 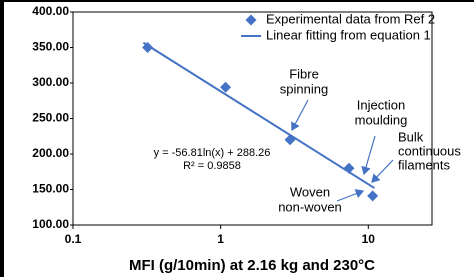 I want to click on y-tick-label: 300.00, so click(x=50, y=82).